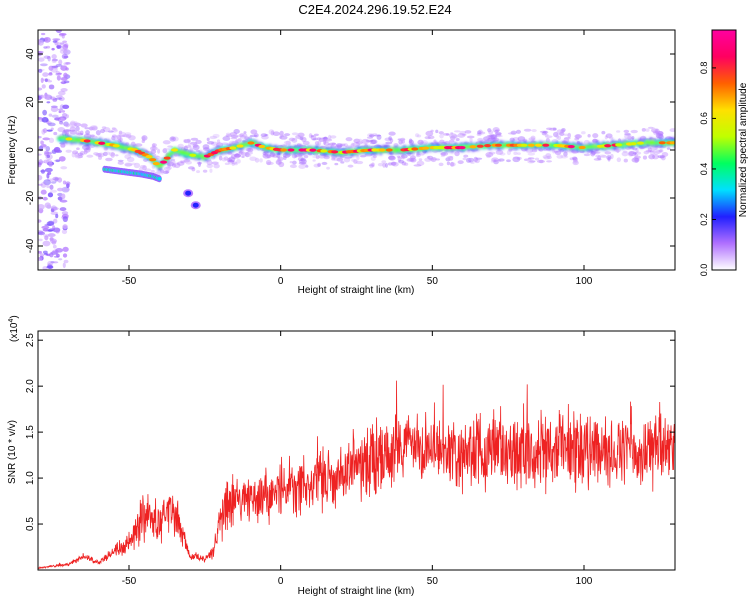  Describe the element at coordinates (201, 155) in the screenshot. I see `ridge-cell` at that location.